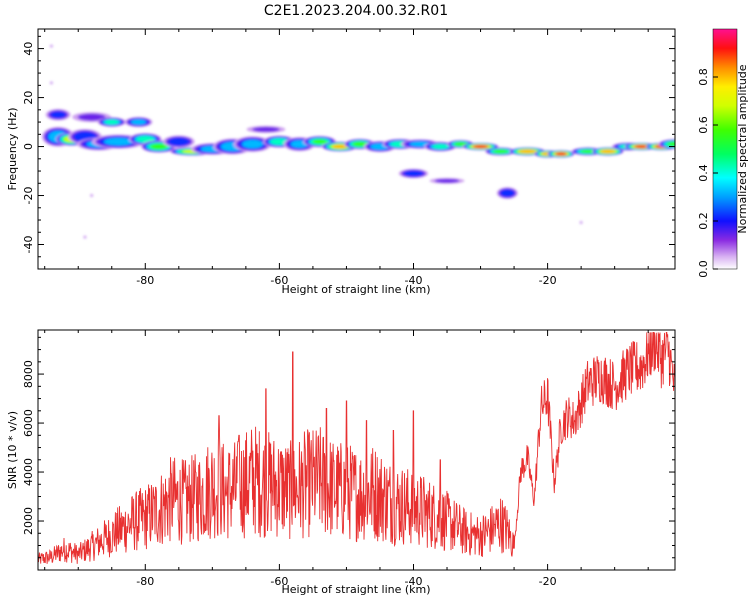  I want to click on y-tick-label: 4000, so click(28, 472).